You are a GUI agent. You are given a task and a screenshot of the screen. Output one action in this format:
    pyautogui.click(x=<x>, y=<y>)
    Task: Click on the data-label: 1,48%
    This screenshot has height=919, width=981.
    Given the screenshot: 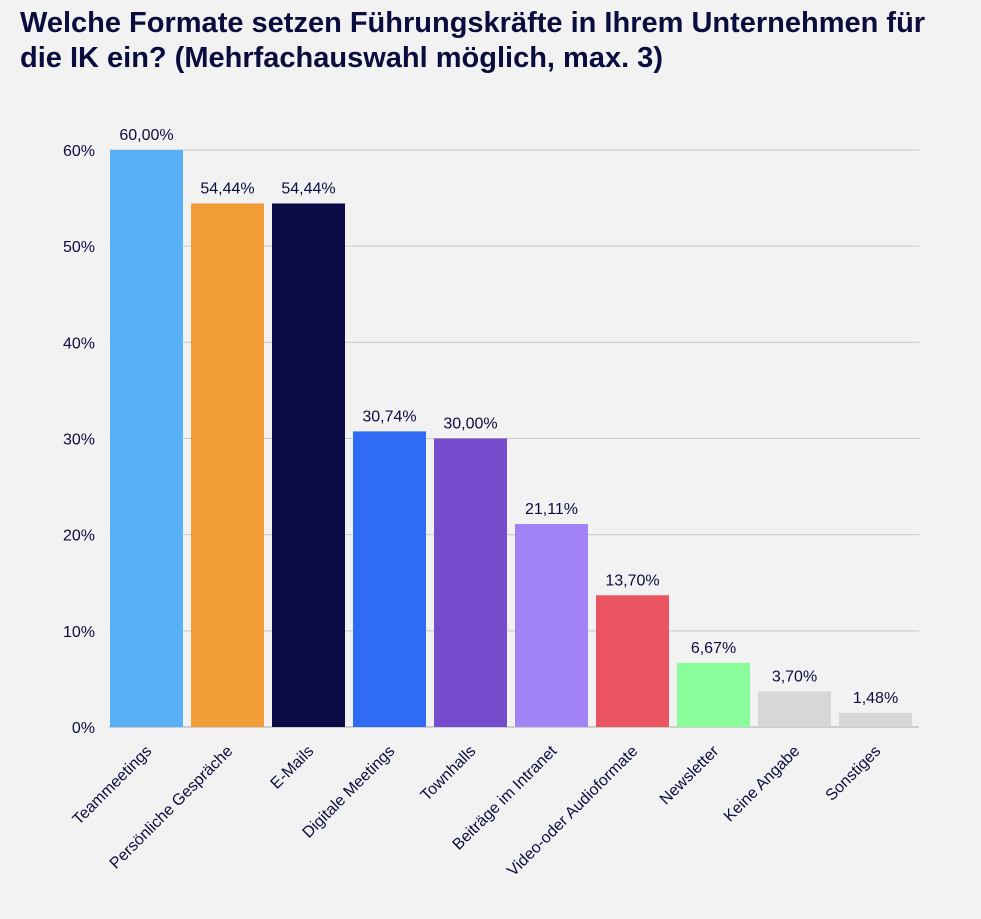 What is the action you would take?
    pyautogui.click(x=875, y=698)
    